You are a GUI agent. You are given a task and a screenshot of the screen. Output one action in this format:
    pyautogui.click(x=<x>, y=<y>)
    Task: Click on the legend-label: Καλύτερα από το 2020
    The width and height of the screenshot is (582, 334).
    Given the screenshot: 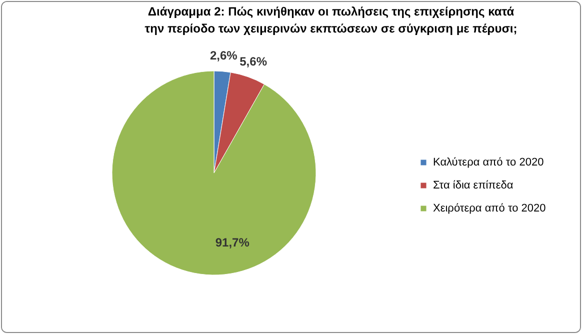 What is the action you would take?
    pyautogui.click(x=488, y=162)
    